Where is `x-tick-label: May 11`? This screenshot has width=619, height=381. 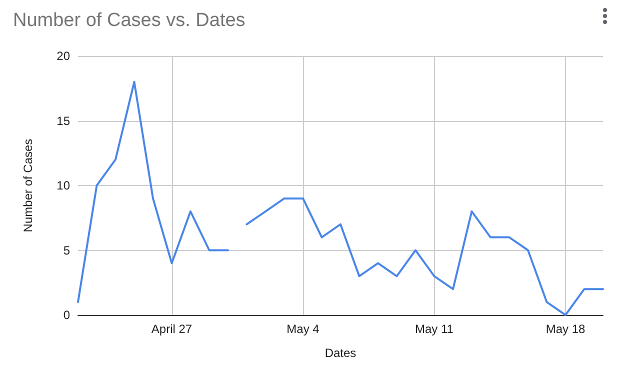 x-tick-label: May 11 is located at coordinates (434, 329).